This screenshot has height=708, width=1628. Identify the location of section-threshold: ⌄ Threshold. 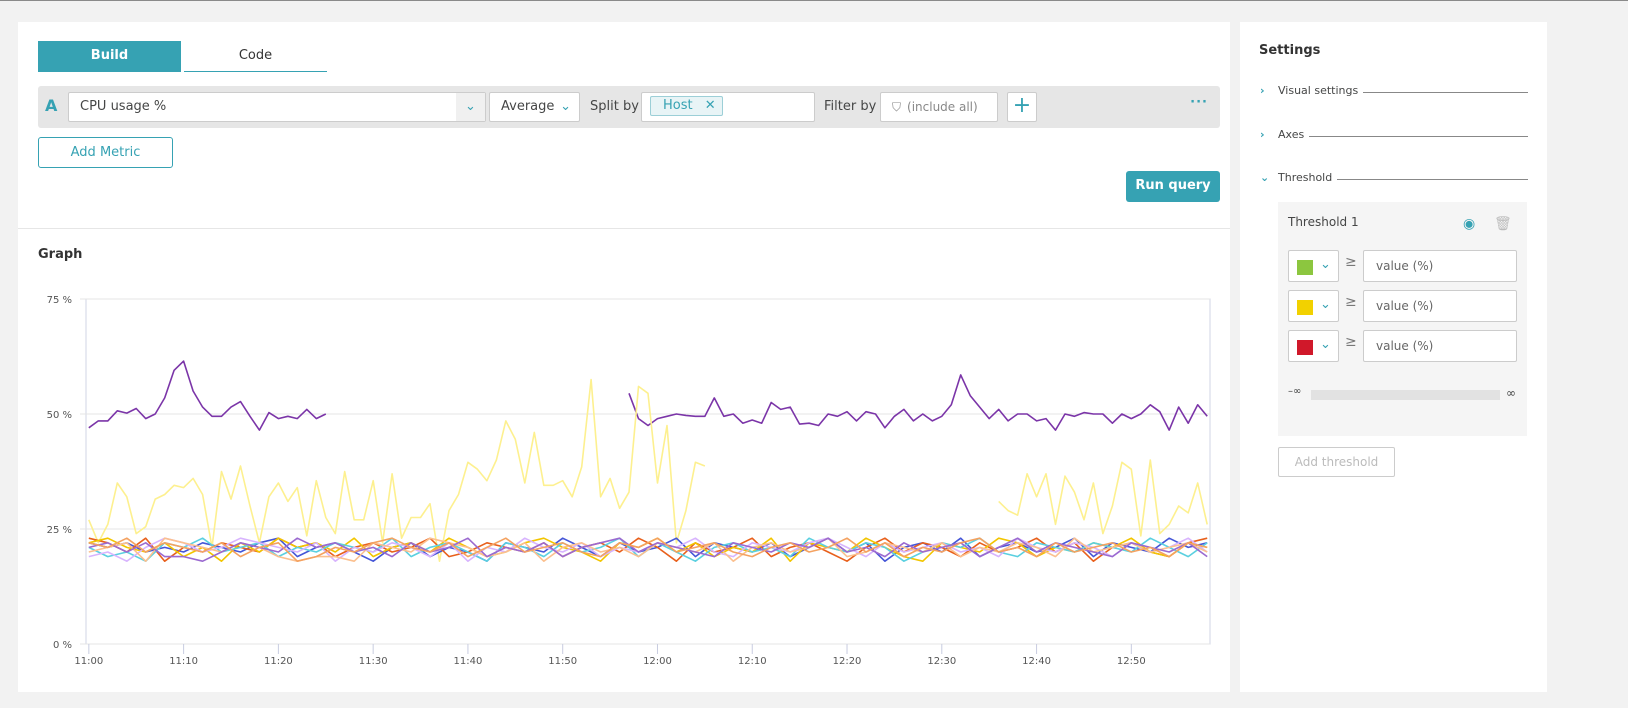
(1394, 177).